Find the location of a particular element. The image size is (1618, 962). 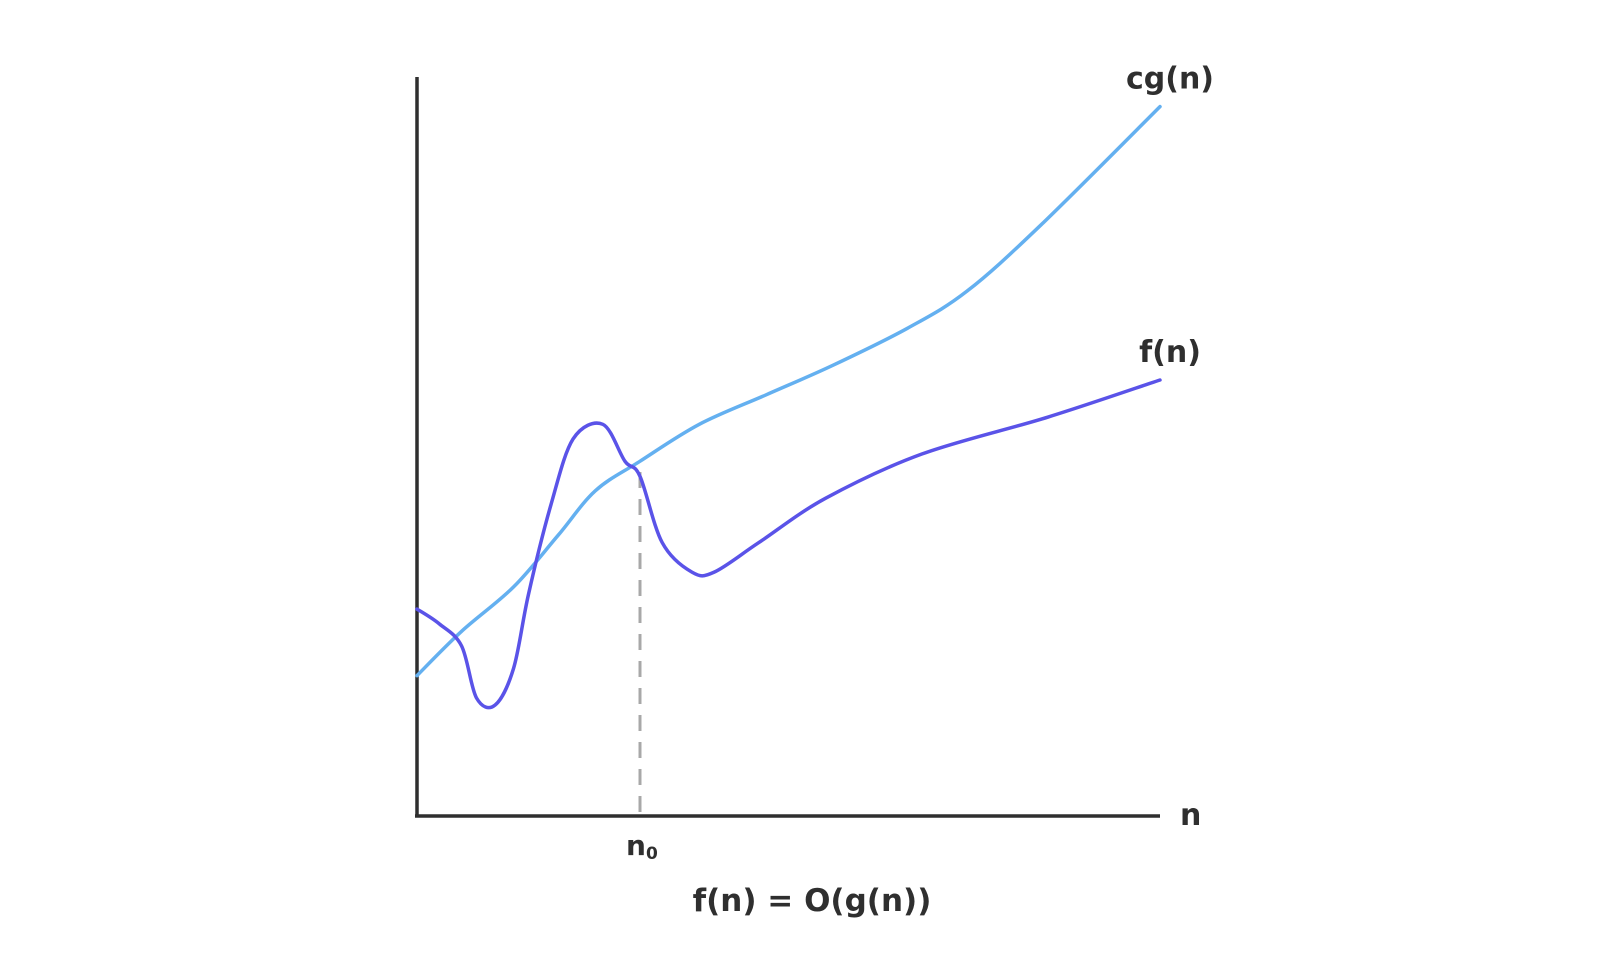

n0-label-base: n is located at coordinates (636, 845).